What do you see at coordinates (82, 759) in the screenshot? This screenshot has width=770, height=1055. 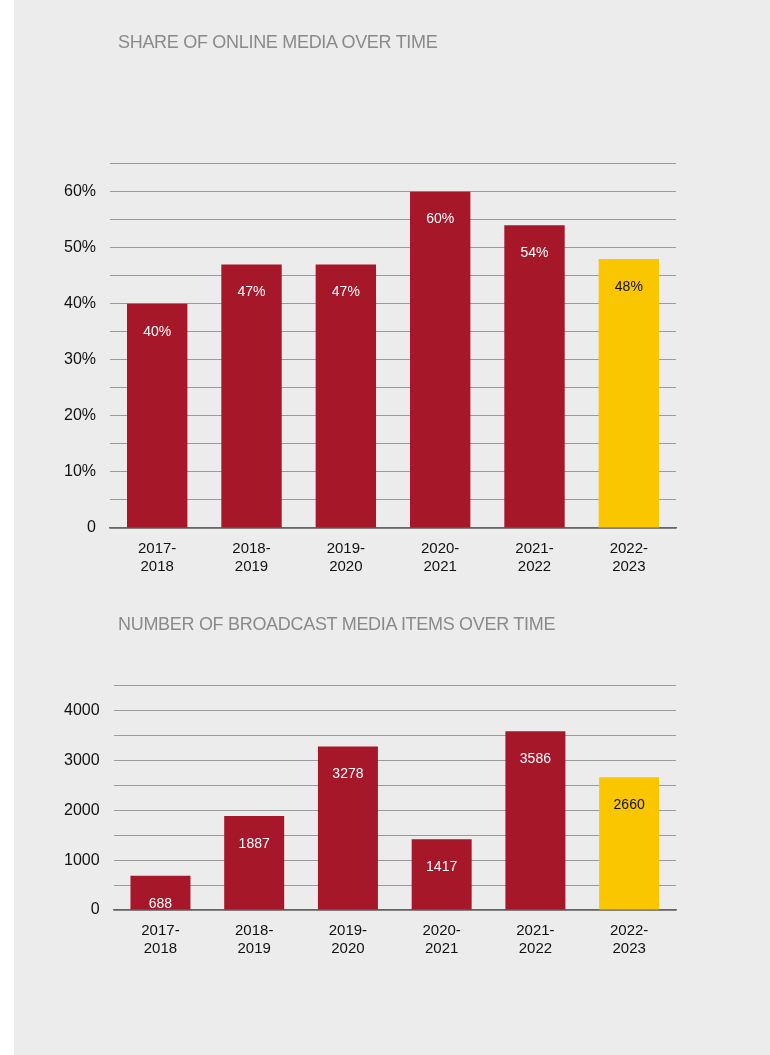 I see `y-tick-label: 3000` at bounding box center [82, 759].